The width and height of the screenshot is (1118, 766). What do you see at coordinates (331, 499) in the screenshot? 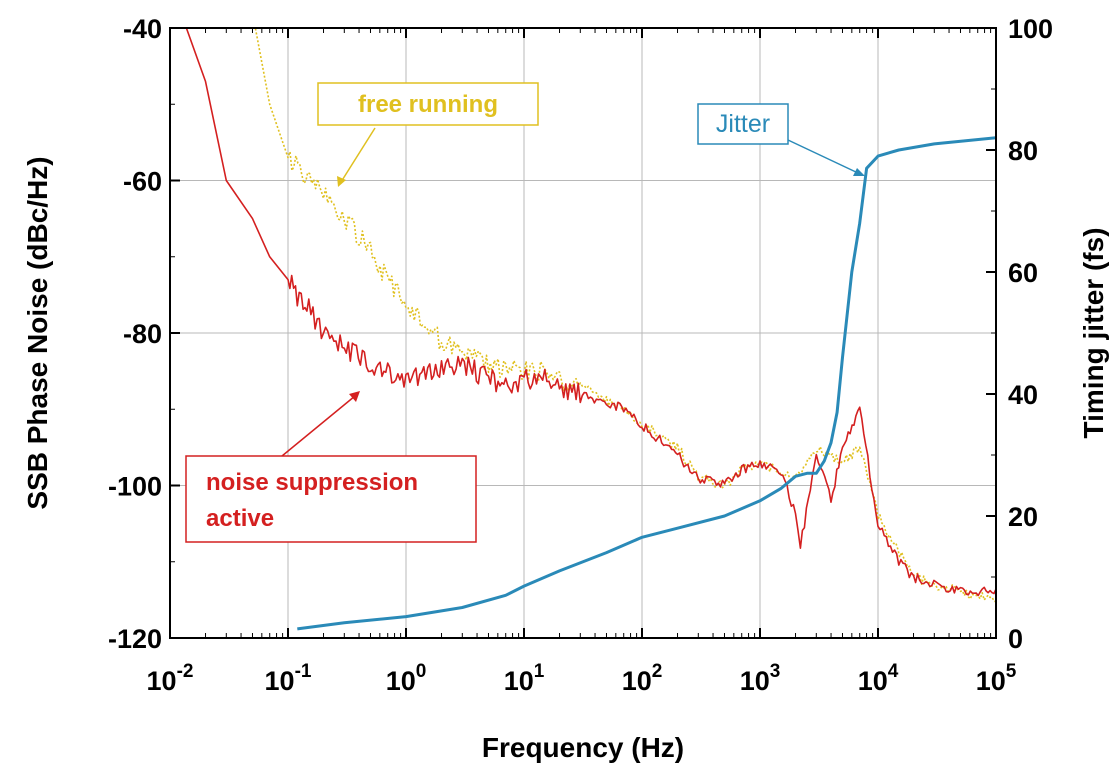
I see `noise-suppression-box` at bounding box center [331, 499].